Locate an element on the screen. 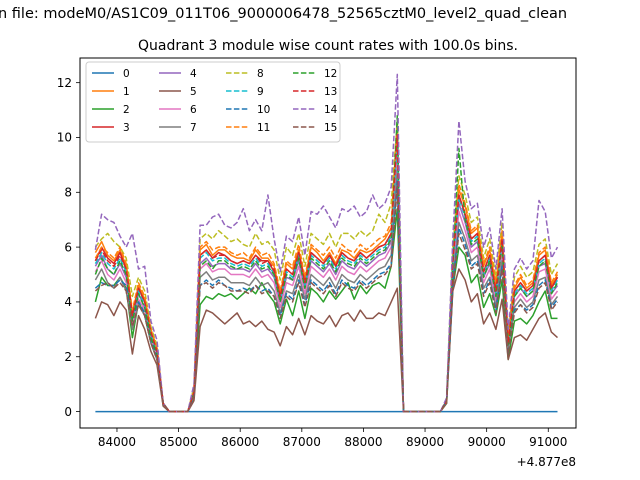  legend-label-6: 6 is located at coordinates (193, 110).